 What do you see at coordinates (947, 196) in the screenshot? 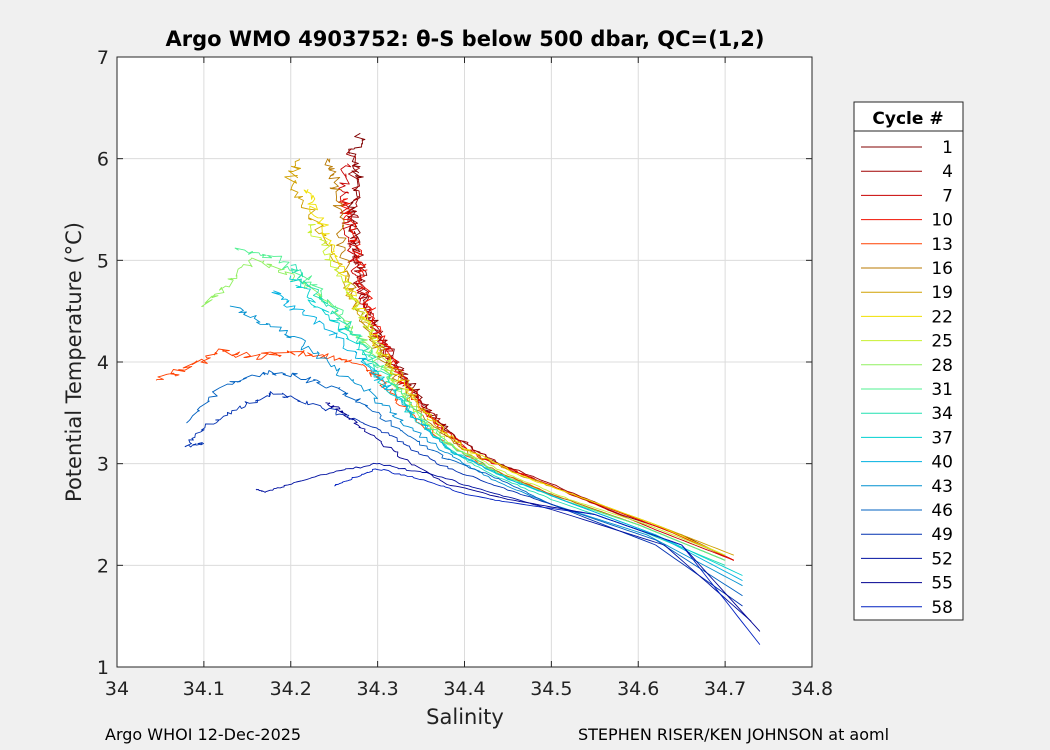
I see `legend-label-7: 7` at bounding box center [947, 196].